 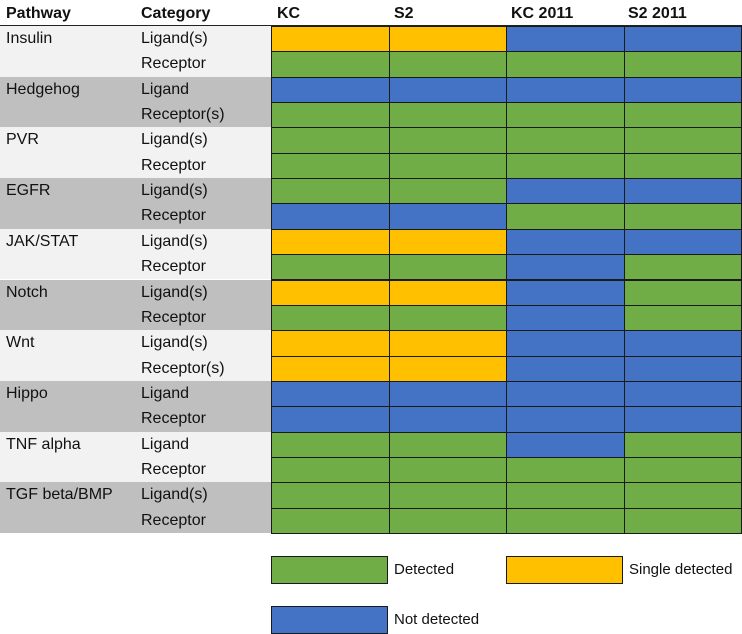 What do you see at coordinates (59, 495) in the screenshot?
I see `pathway-name: TGF beta/BMP` at bounding box center [59, 495].